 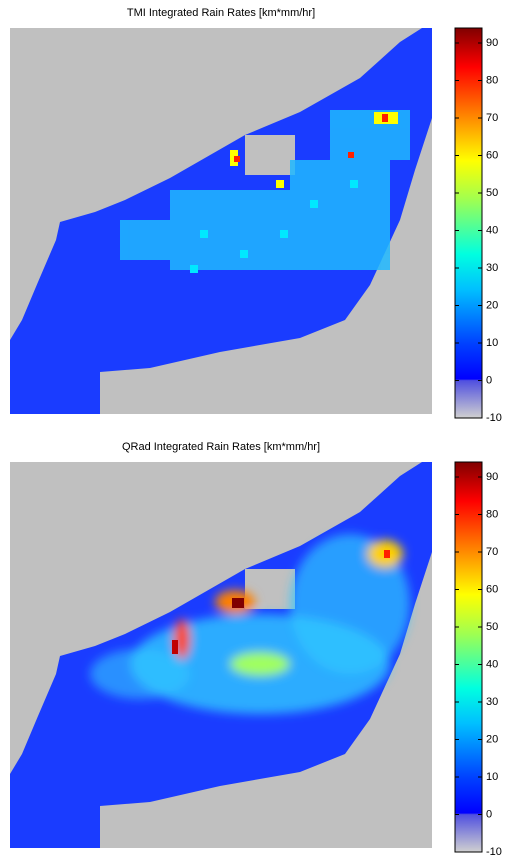 What do you see at coordinates (221, 13) in the screenshot?
I see `chart-title: TMI Integrated Rain Rates [km*mm/hr]` at bounding box center [221, 13].